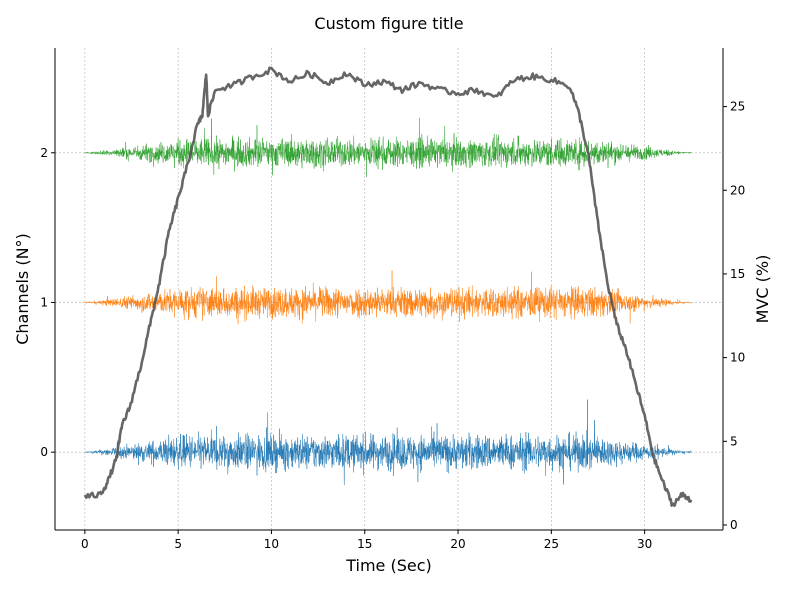 The image size is (787, 594). What do you see at coordinates (551, 544) in the screenshot?
I see `x-tick-label: 25` at bounding box center [551, 544].